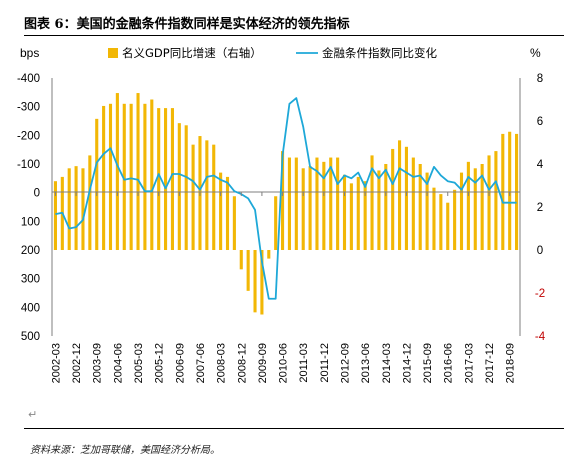 The width and height of the screenshot is (572, 474). What do you see at coordinates (160, 363) in the screenshot?
I see `x-tick-label: 2005-12` at bounding box center [160, 363].